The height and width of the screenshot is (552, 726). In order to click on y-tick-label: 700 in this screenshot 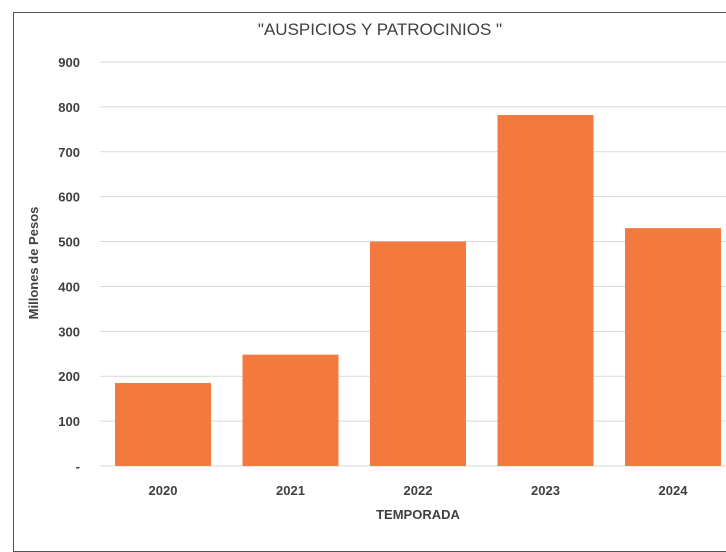, I will do `click(69, 152)`.